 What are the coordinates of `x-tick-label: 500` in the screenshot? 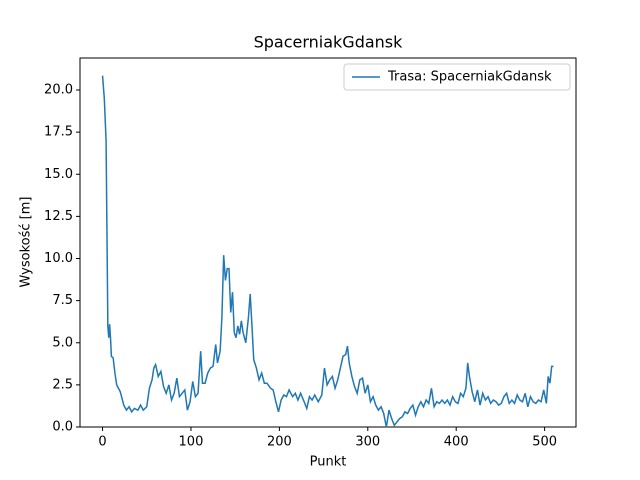 It's located at (544, 442).